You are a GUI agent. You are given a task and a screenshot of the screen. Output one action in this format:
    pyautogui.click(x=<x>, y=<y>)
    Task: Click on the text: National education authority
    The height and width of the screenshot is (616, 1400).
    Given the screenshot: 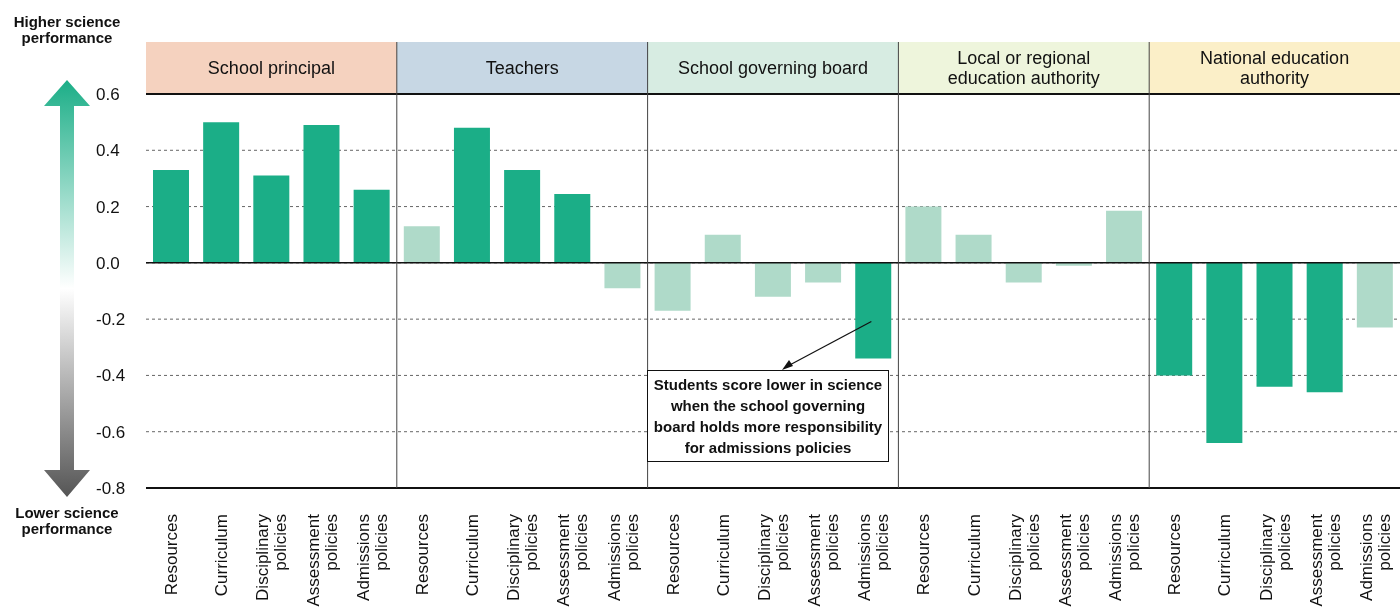 What is the action you would take?
    pyautogui.click(x=1275, y=68)
    